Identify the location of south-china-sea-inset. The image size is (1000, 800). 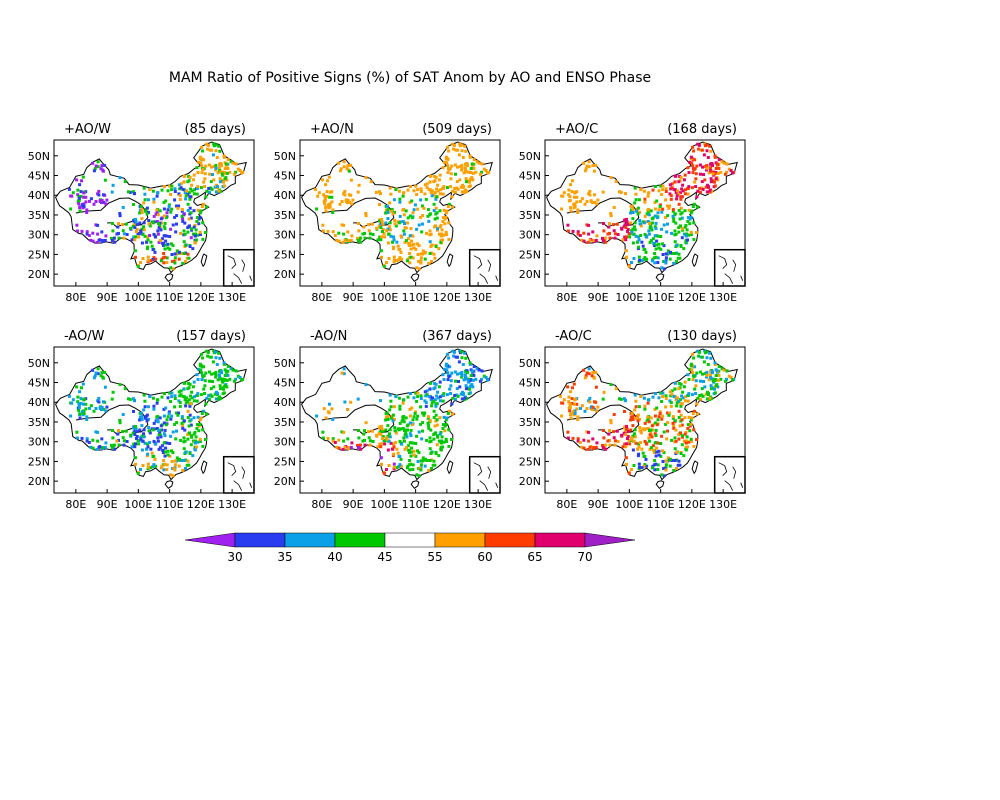
(238, 267).